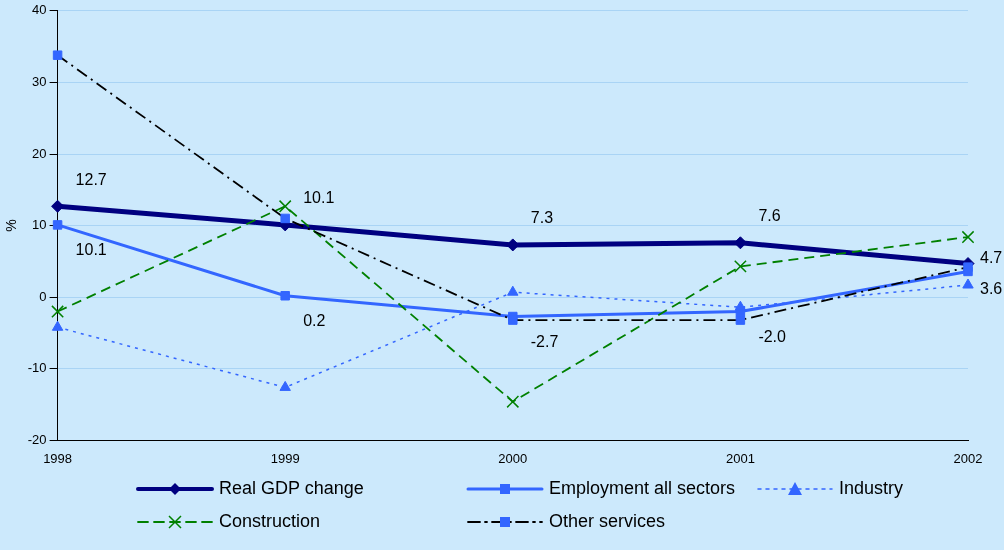 Image resolution: width=1004 pixels, height=550 pixels. What do you see at coordinates (37, 439) in the screenshot?
I see `y-tick-label: -20` at bounding box center [37, 439].